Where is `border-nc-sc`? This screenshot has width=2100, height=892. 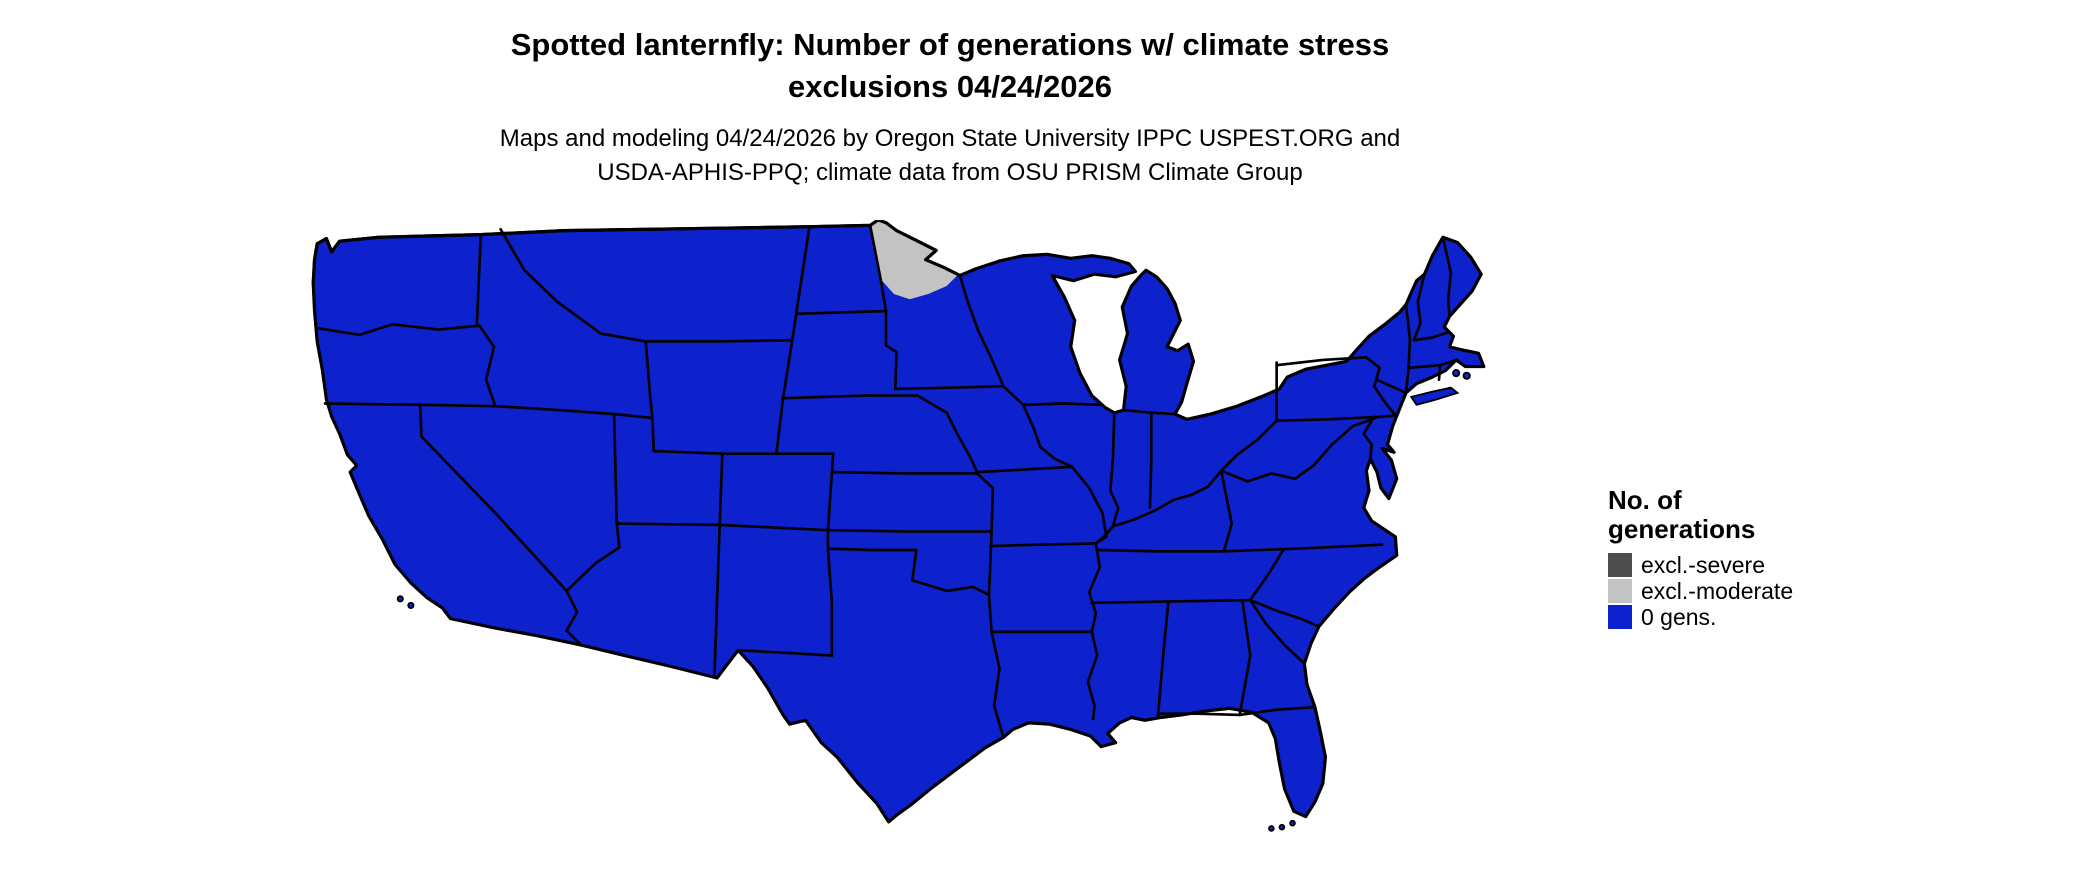
border-nc-sc is located at coordinates (1284, 613).